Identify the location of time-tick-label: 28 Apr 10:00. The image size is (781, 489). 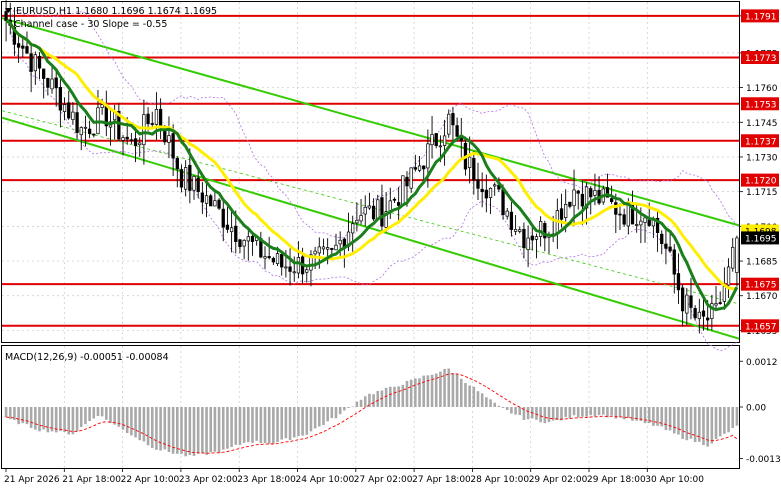
(499, 480).